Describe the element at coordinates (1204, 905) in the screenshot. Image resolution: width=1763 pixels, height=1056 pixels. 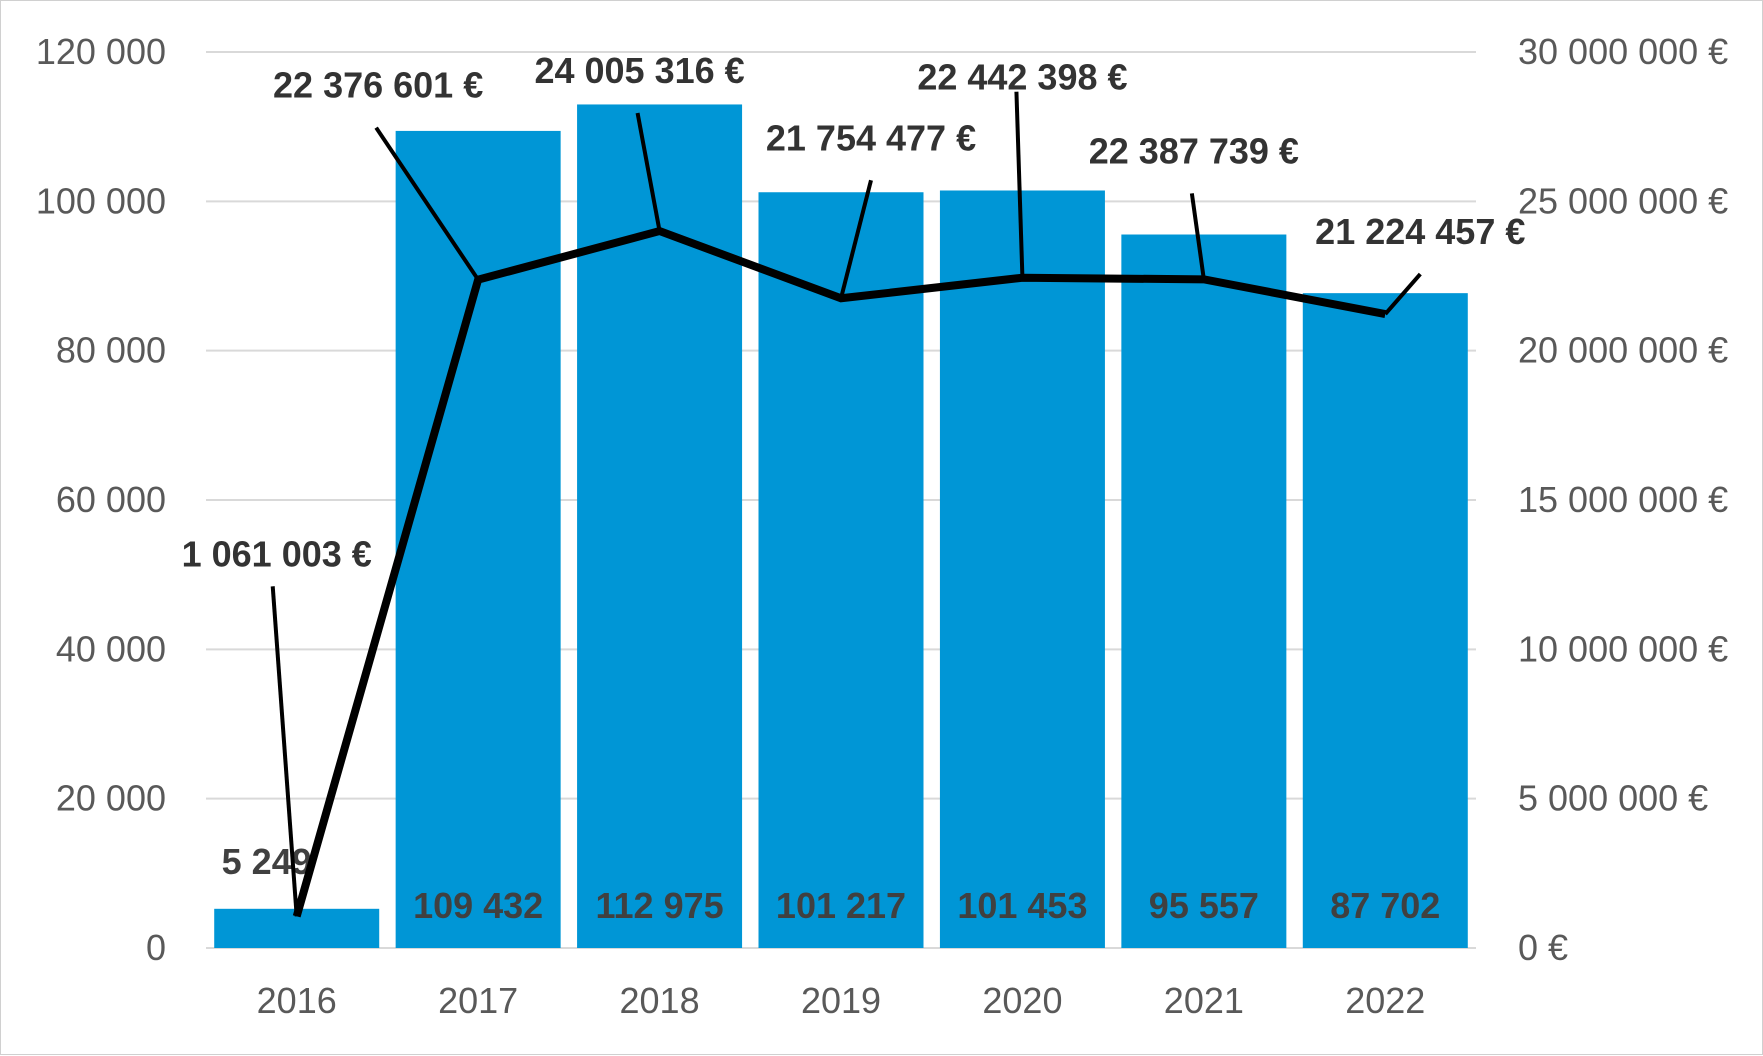
I see `bar-data-label: 95 557` at that location.